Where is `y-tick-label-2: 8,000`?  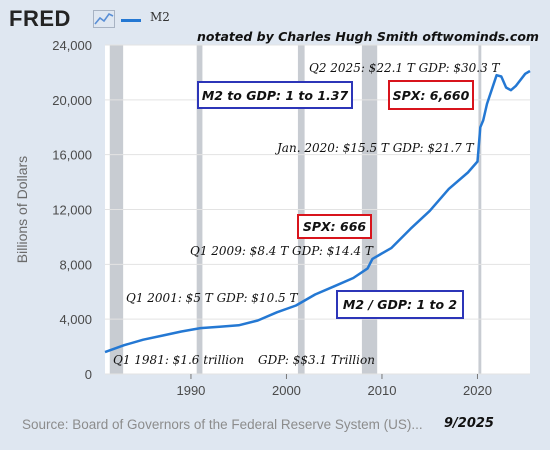 y-tick-label-2: 8,000 is located at coordinates (75, 264).